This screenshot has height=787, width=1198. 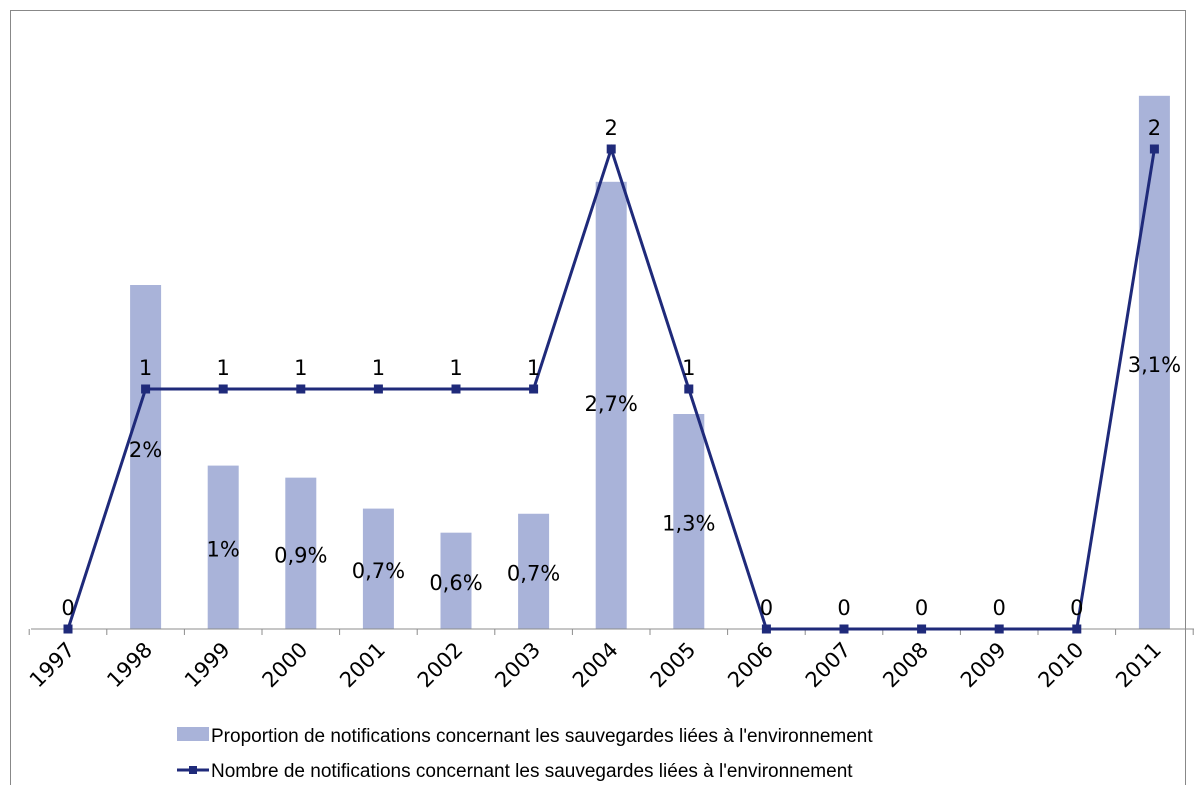 I want to click on bar-2000, so click(x=301, y=553).